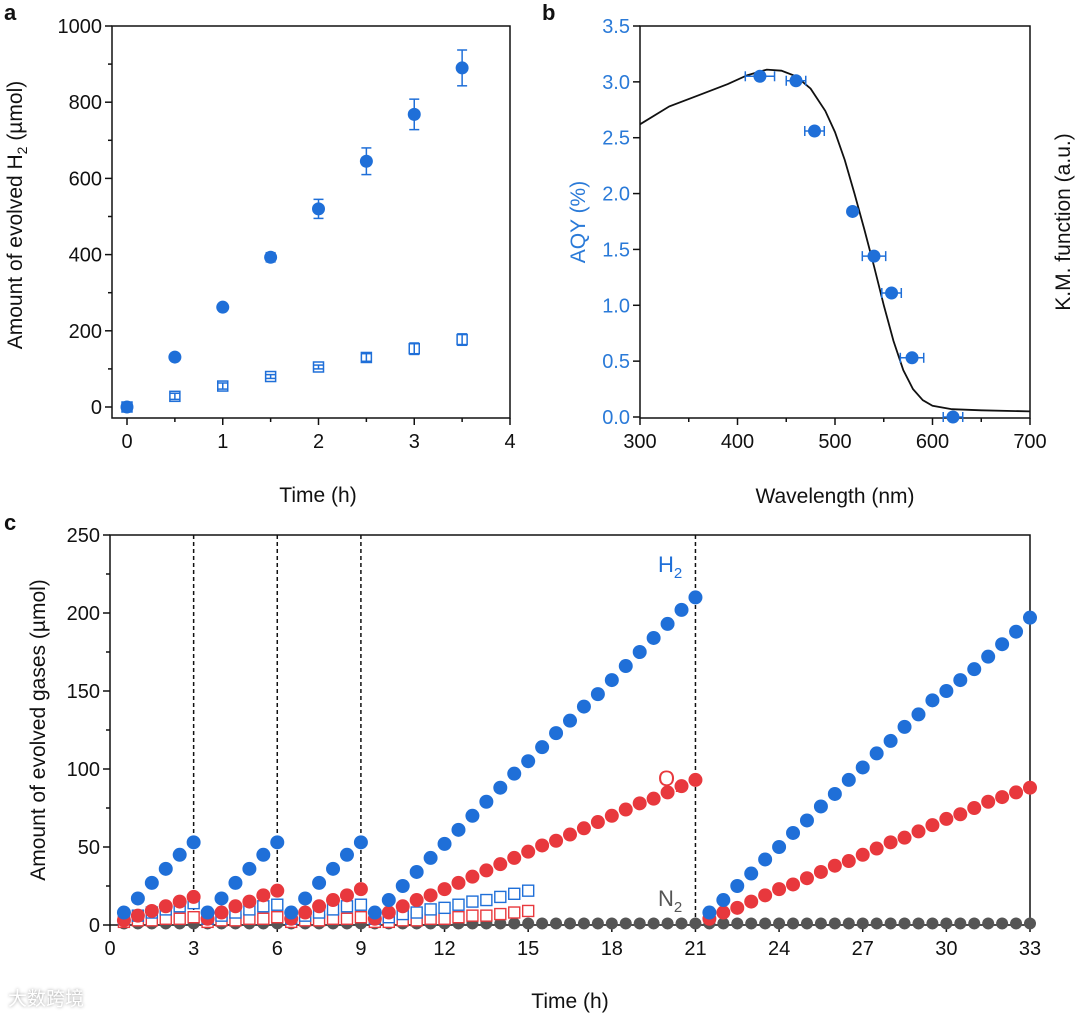 Image resolution: width=1080 pixels, height=1018 pixels. I want to click on panel-b-ytick-label: 3.5, so click(616, 27).